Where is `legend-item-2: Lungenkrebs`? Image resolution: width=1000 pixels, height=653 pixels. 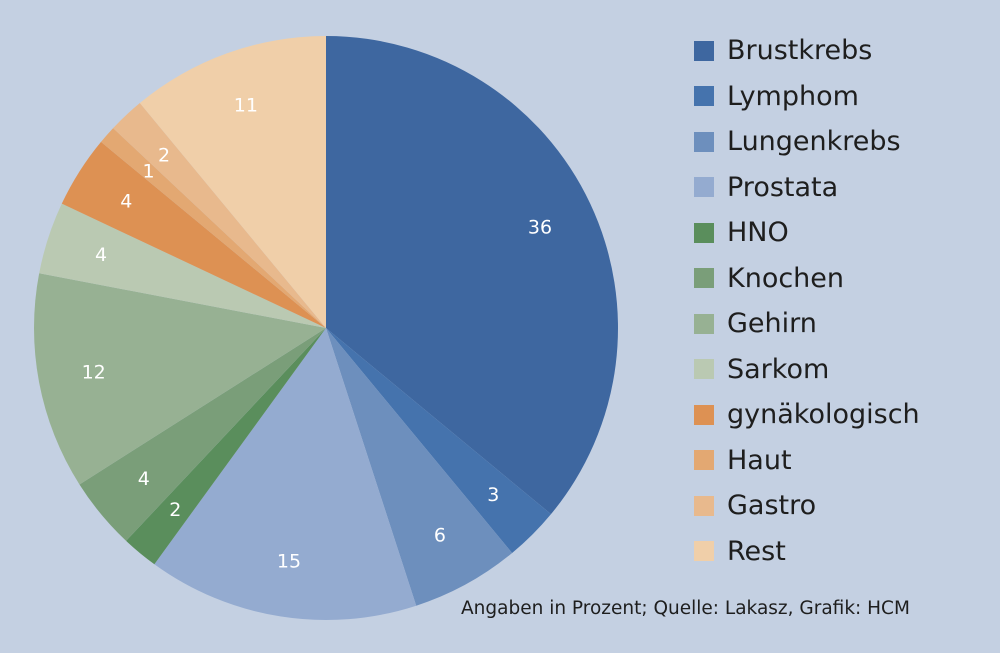
legend-item-2: Lungenkrebs is located at coordinates (807, 142).